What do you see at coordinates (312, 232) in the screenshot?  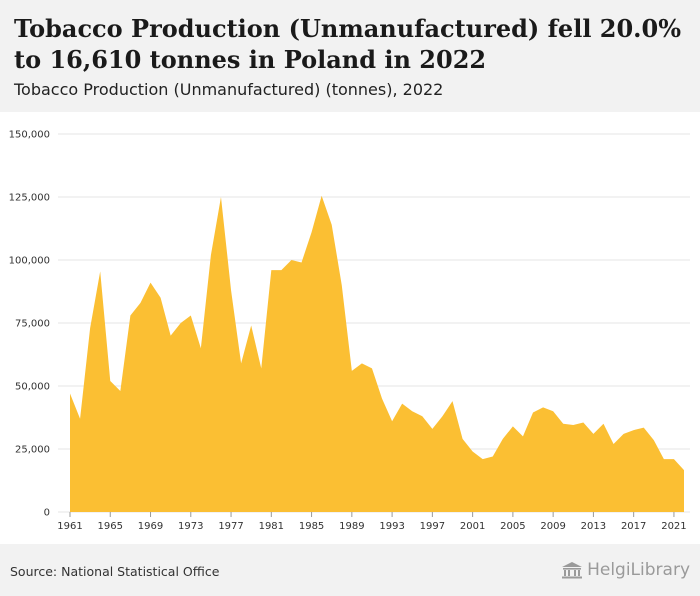 I see `data-point-1985` at bounding box center [312, 232].